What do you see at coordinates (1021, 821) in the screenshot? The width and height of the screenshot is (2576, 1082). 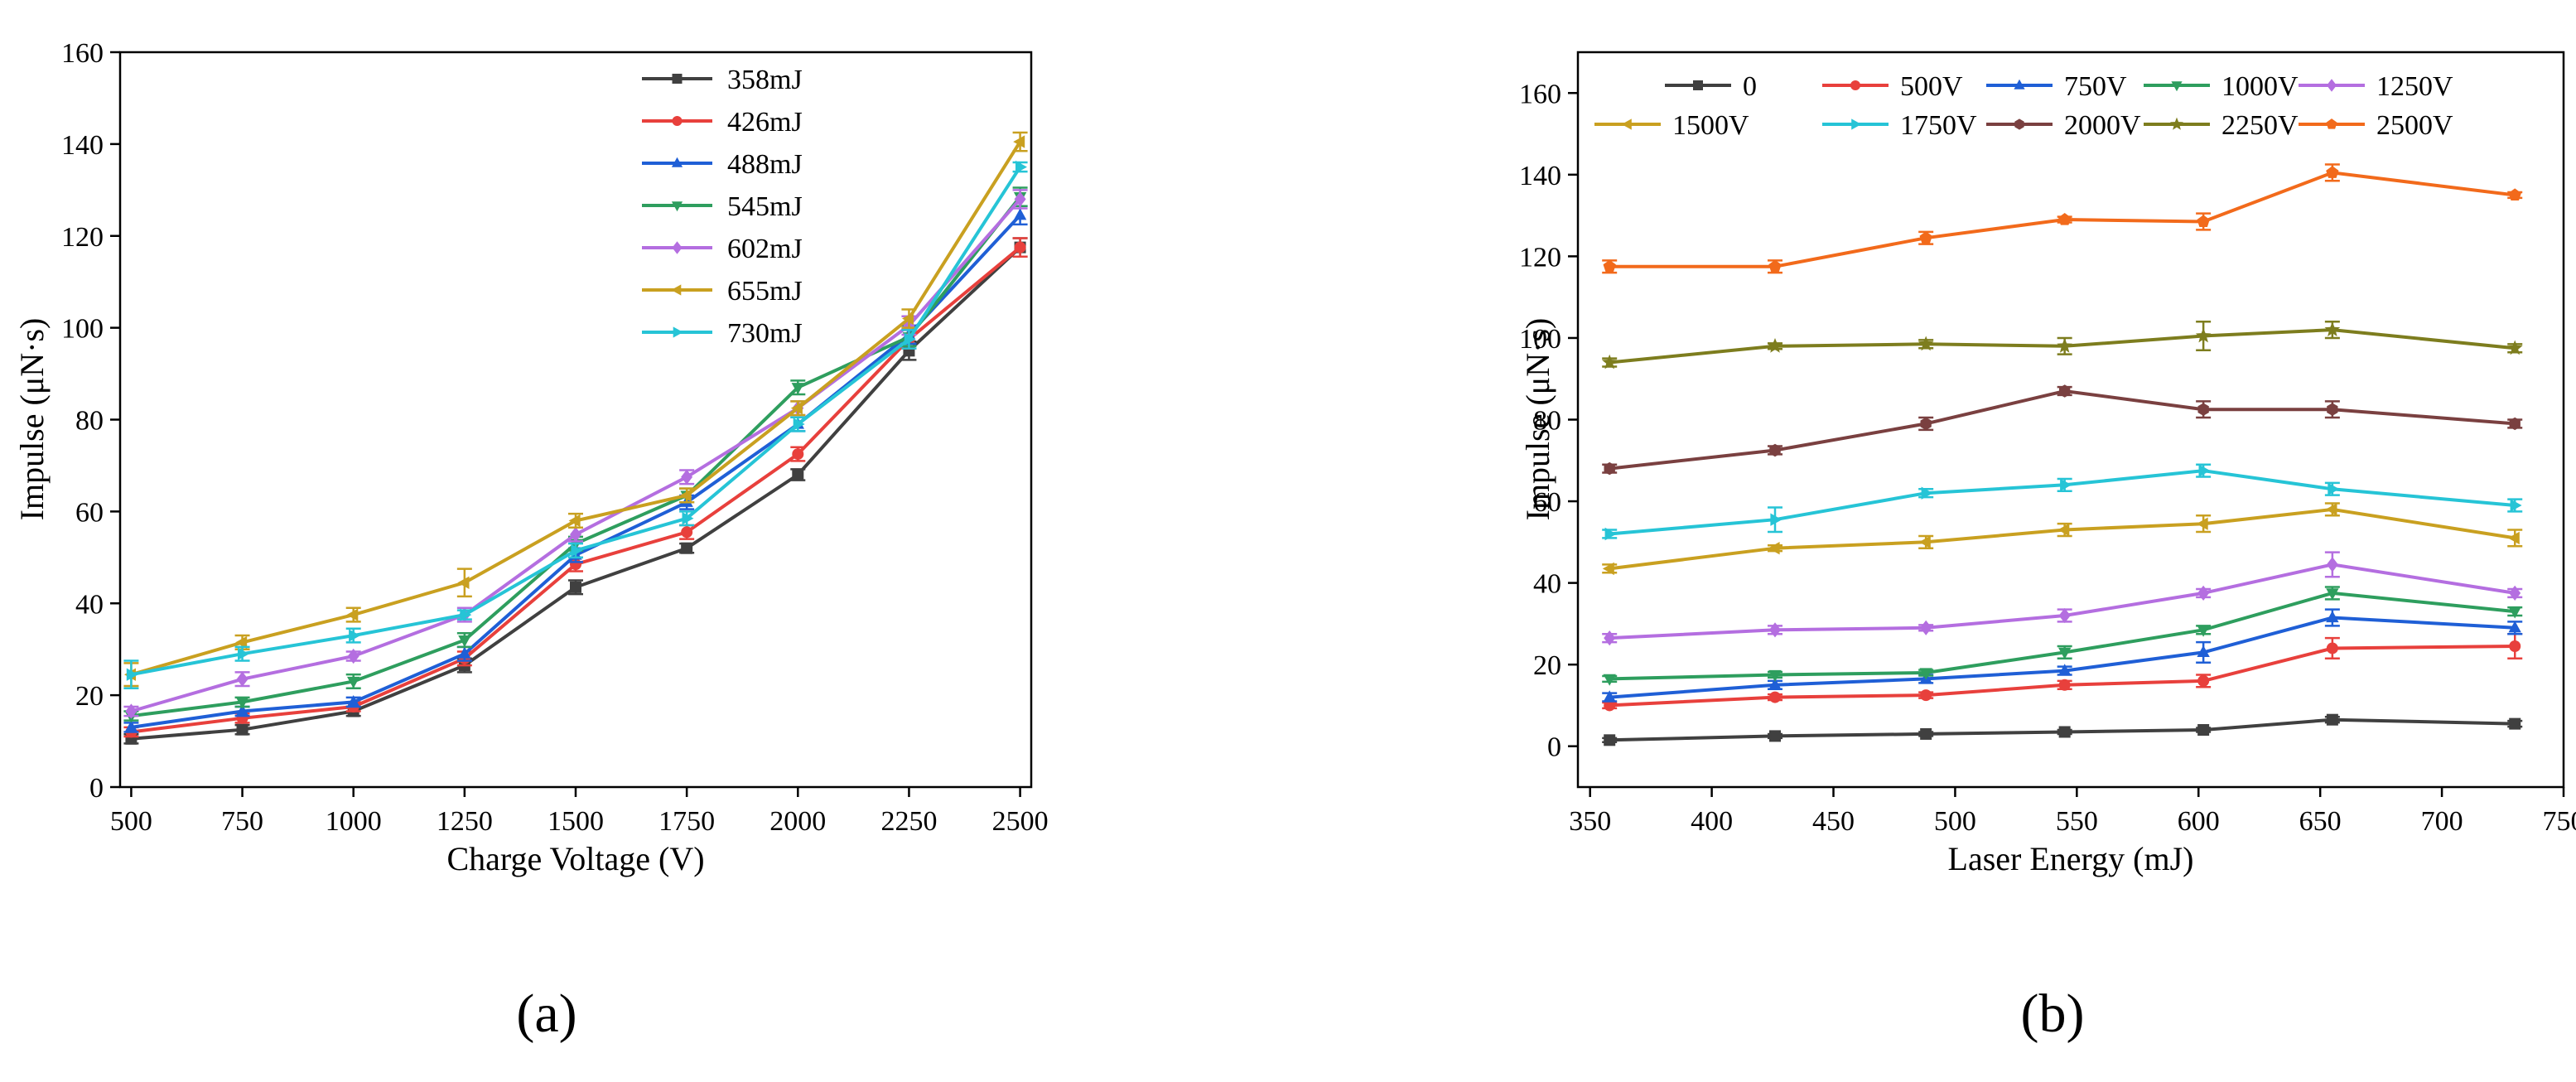 I see `x-tick-label: 2500` at bounding box center [1021, 821].